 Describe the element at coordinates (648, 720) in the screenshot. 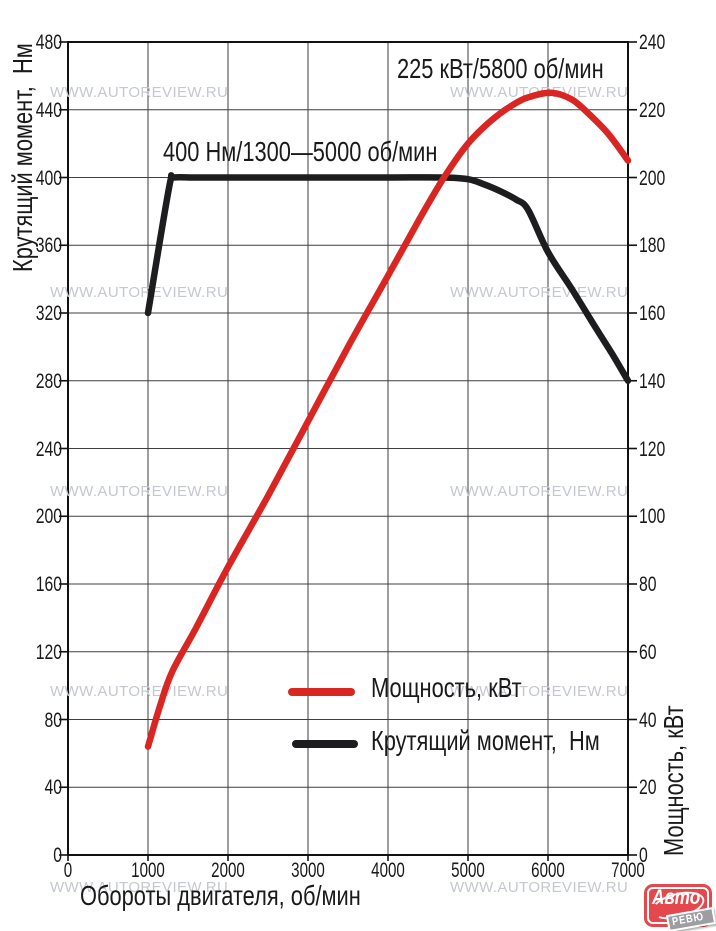

I see `y-right-tick-label: 40` at that location.